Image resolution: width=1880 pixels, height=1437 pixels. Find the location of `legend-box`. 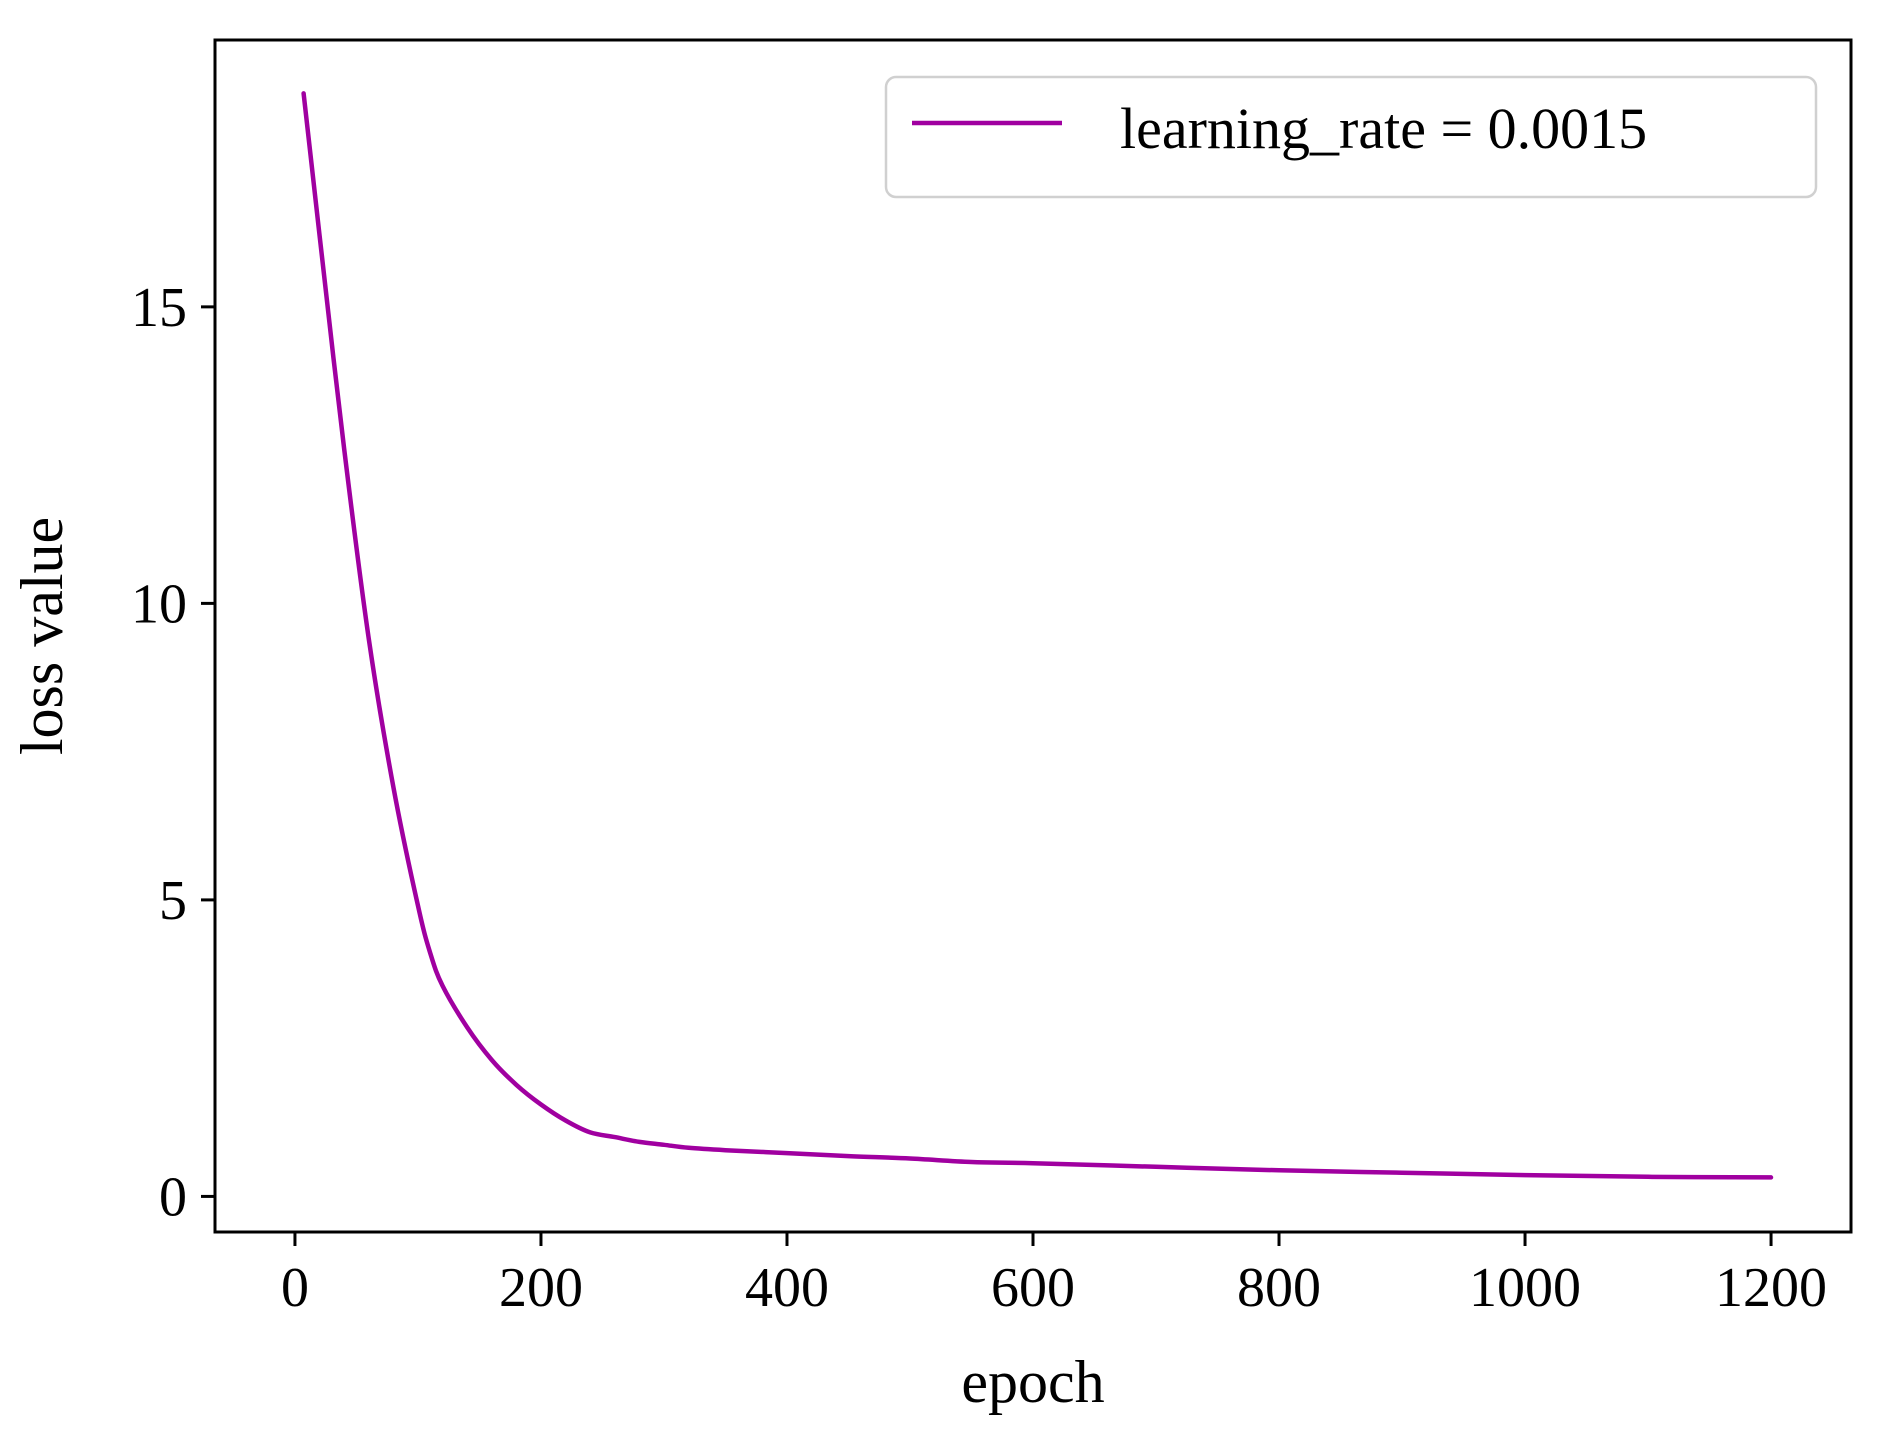

legend-box is located at coordinates (1351, 137).